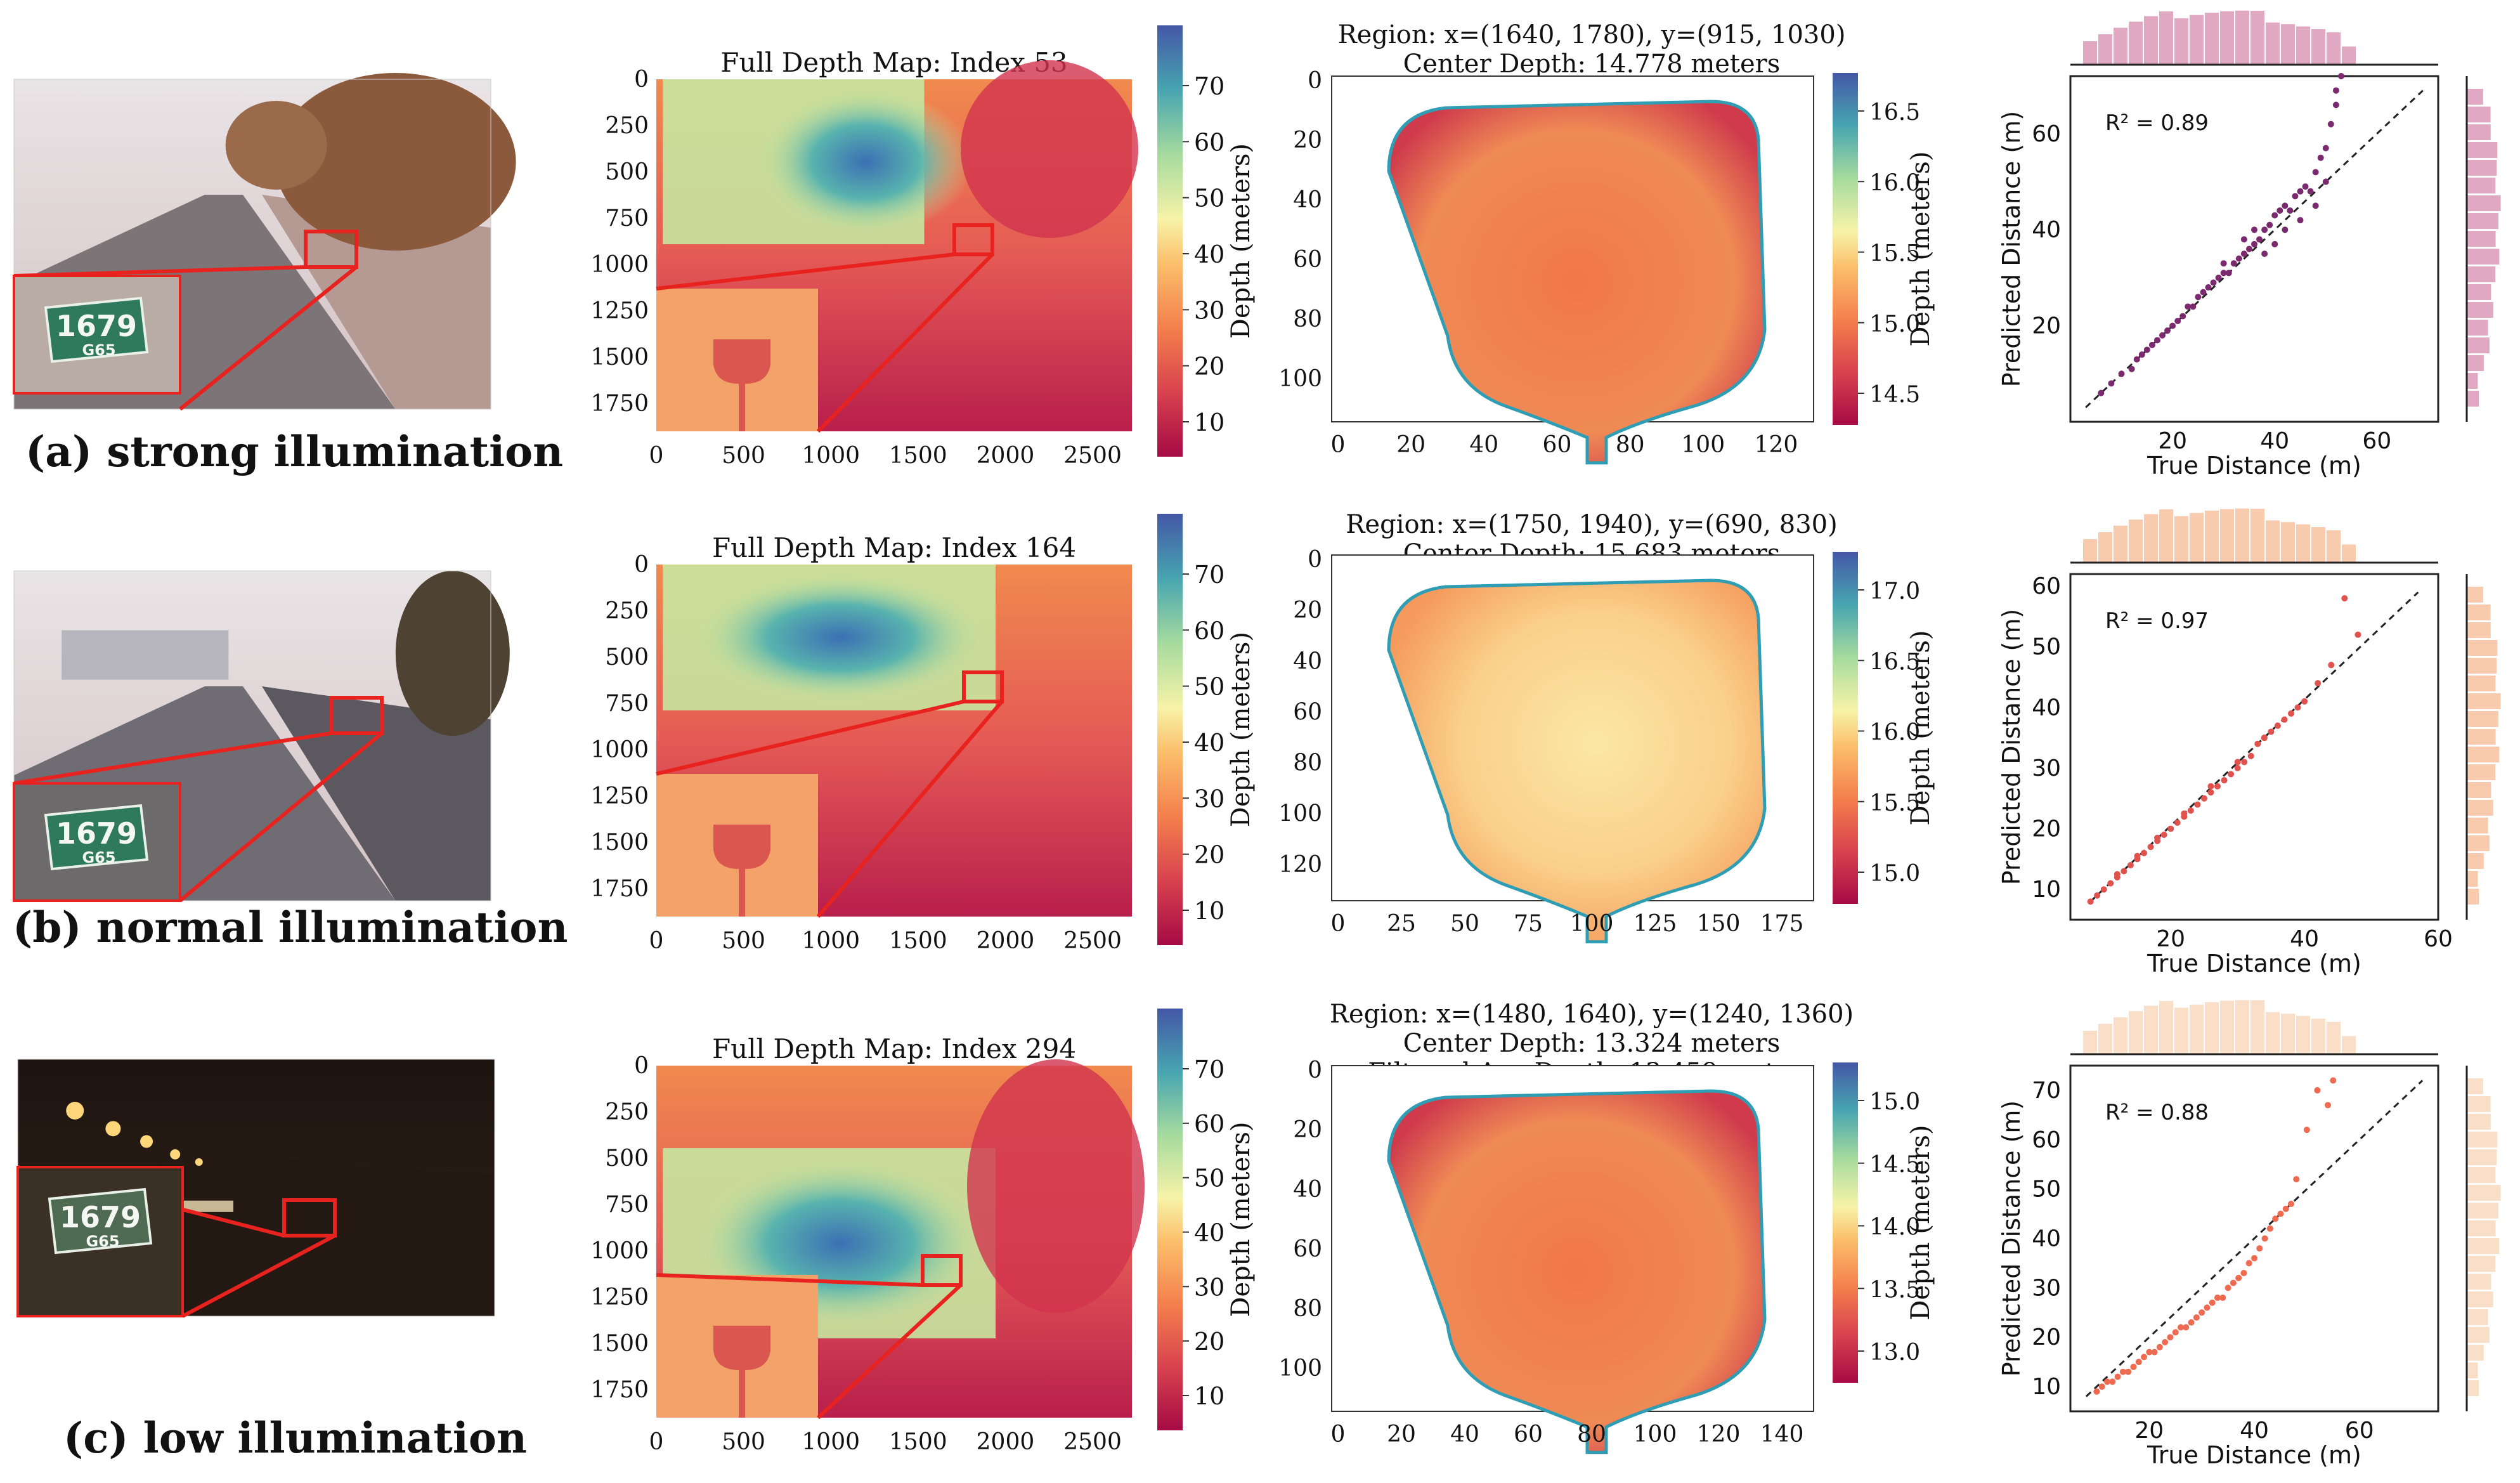 This screenshot has width=2520, height=1483. Describe the element at coordinates (619, 1390) in the screenshot. I see `y-tick-label: 1750` at that location.